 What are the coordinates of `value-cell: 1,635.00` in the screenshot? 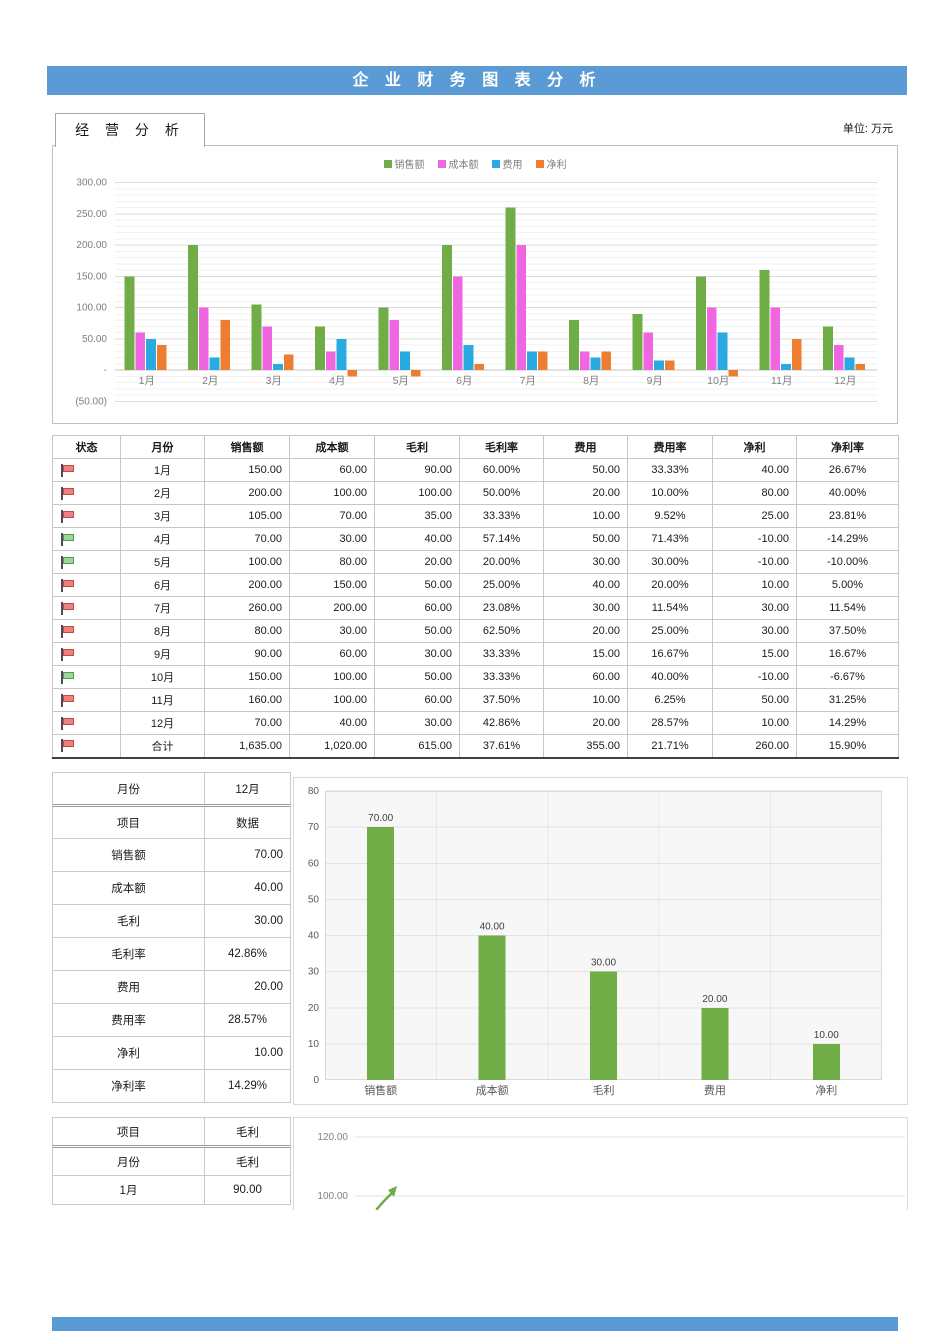 It's located at (247, 746).